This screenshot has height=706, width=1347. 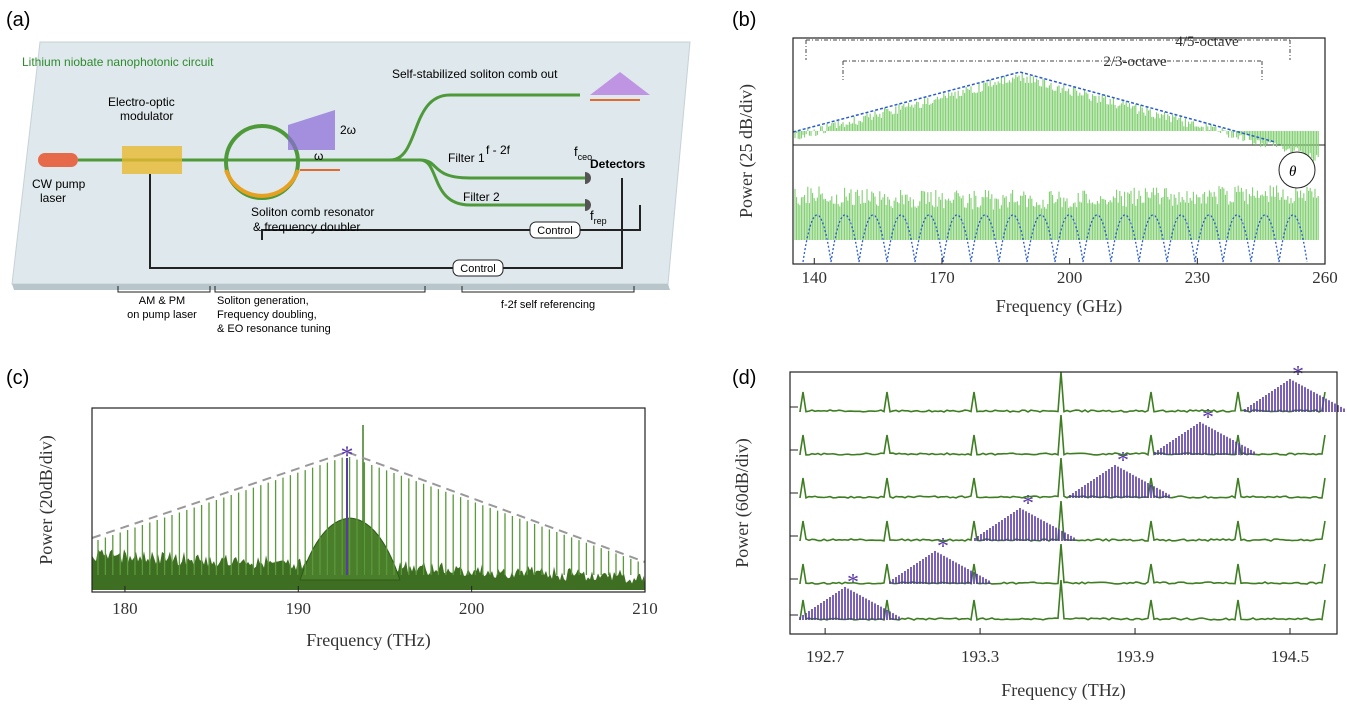 What do you see at coordinates (53, 198) in the screenshot?
I see `label: laser` at bounding box center [53, 198].